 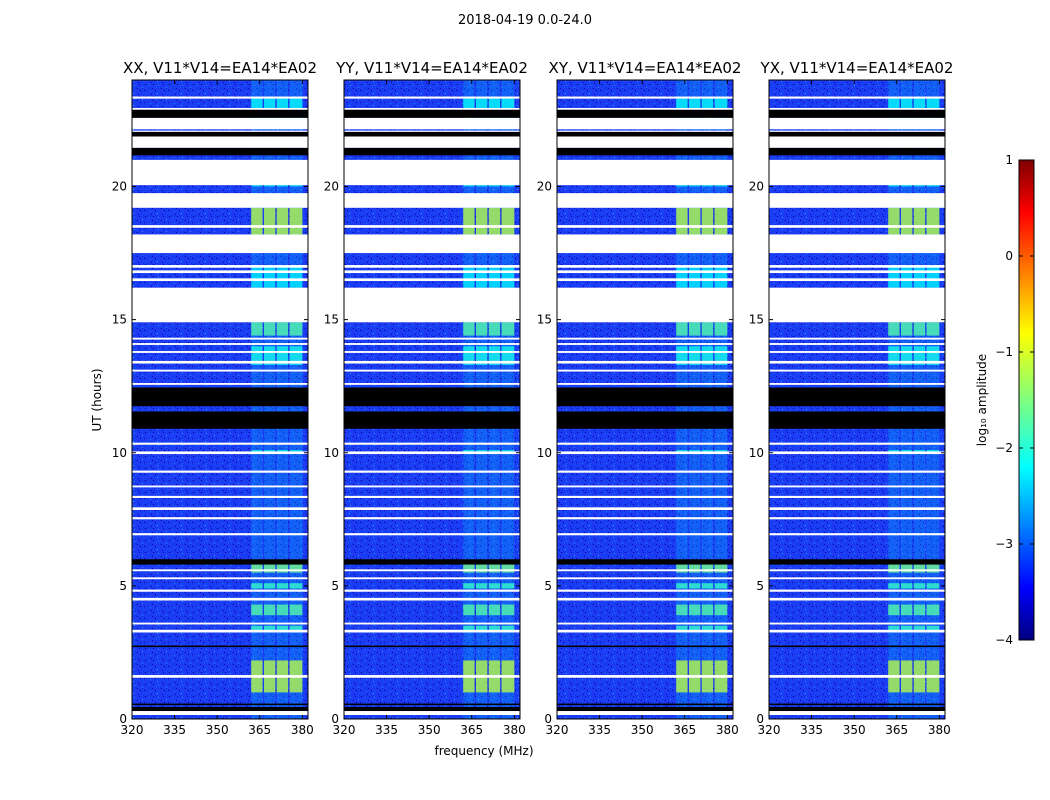 What do you see at coordinates (119, 453) in the screenshot?
I see `y-tick-label: 10` at bounding box center [119, 453].